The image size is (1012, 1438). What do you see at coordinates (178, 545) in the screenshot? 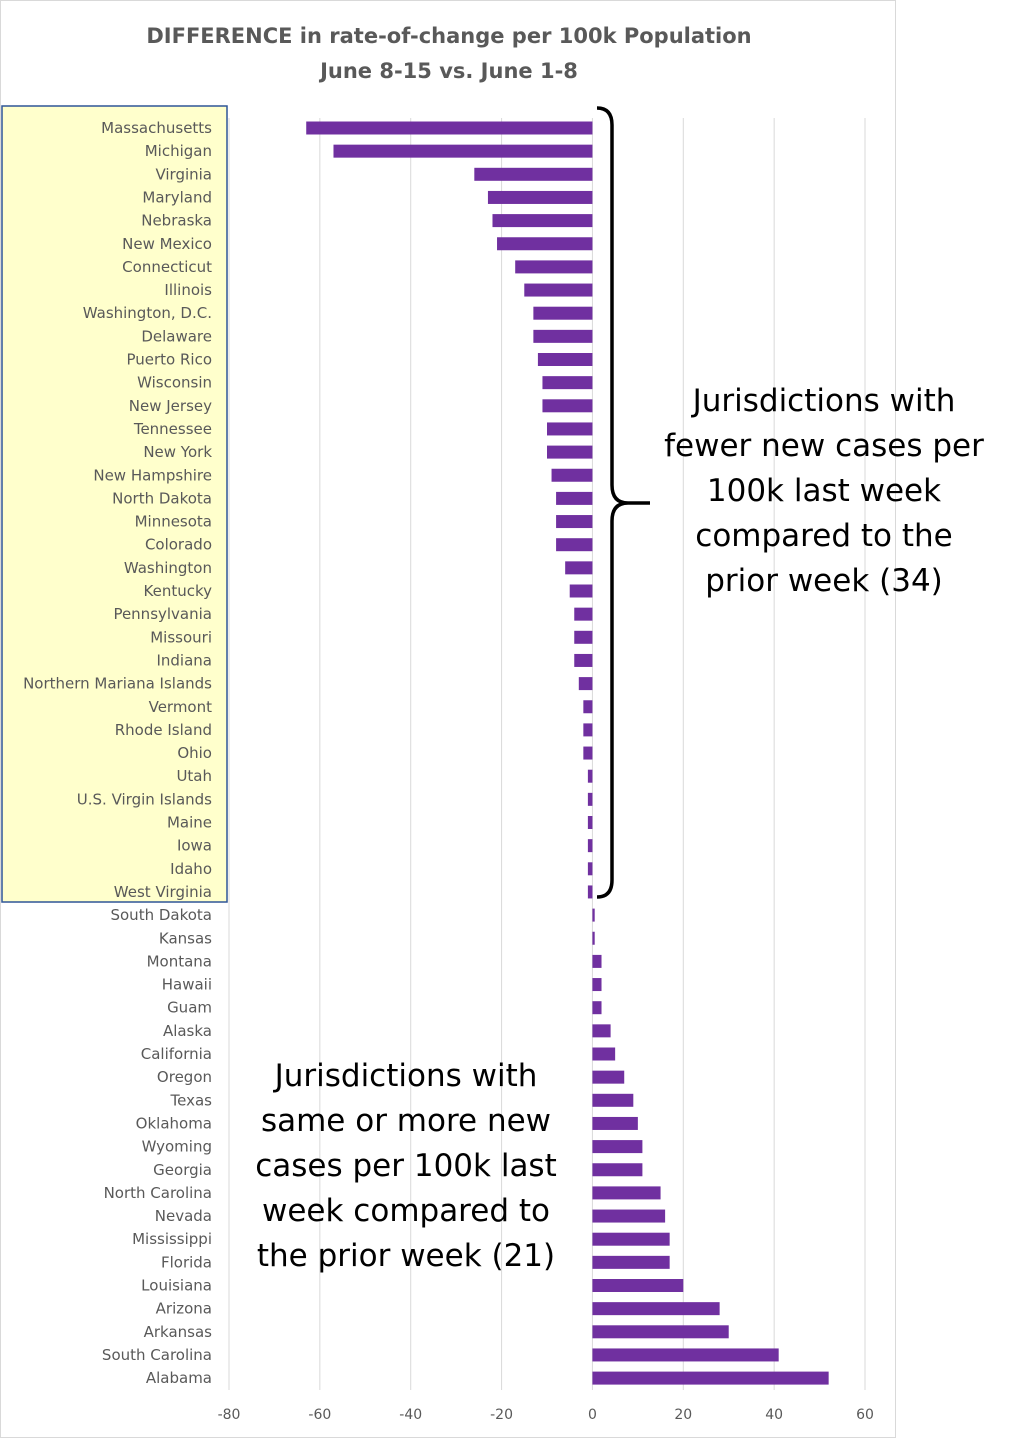
I see `category-label: Colorado` at bounding box center [178, 545].